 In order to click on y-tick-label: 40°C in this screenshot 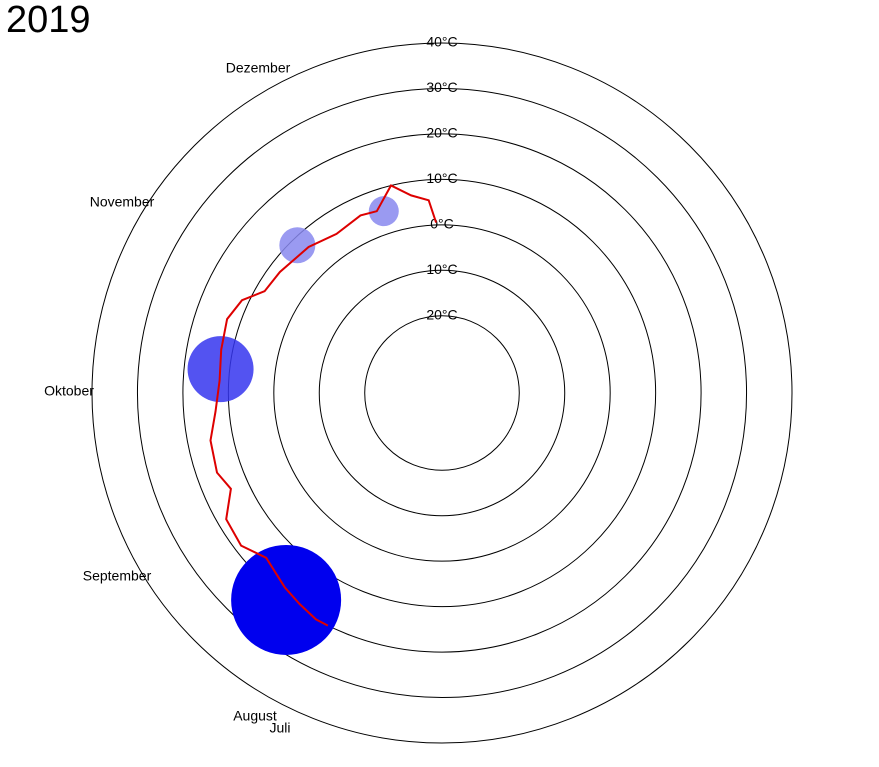, I will do `click(441, 42)`.